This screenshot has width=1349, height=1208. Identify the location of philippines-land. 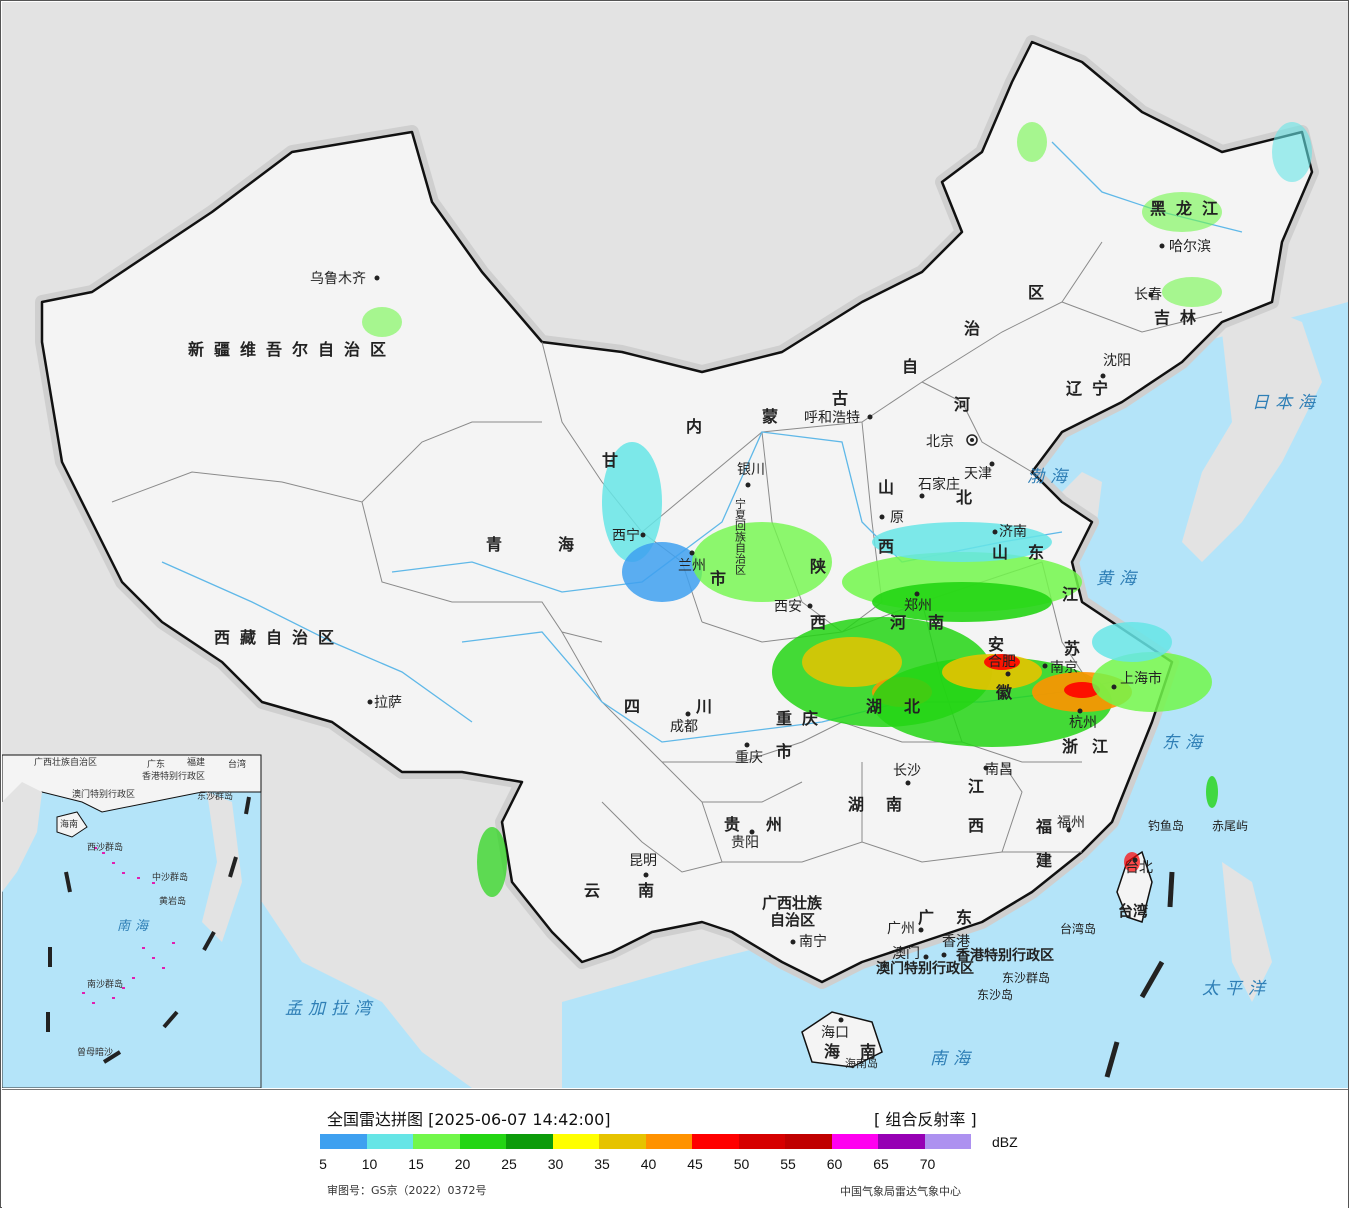
(1247, 932).